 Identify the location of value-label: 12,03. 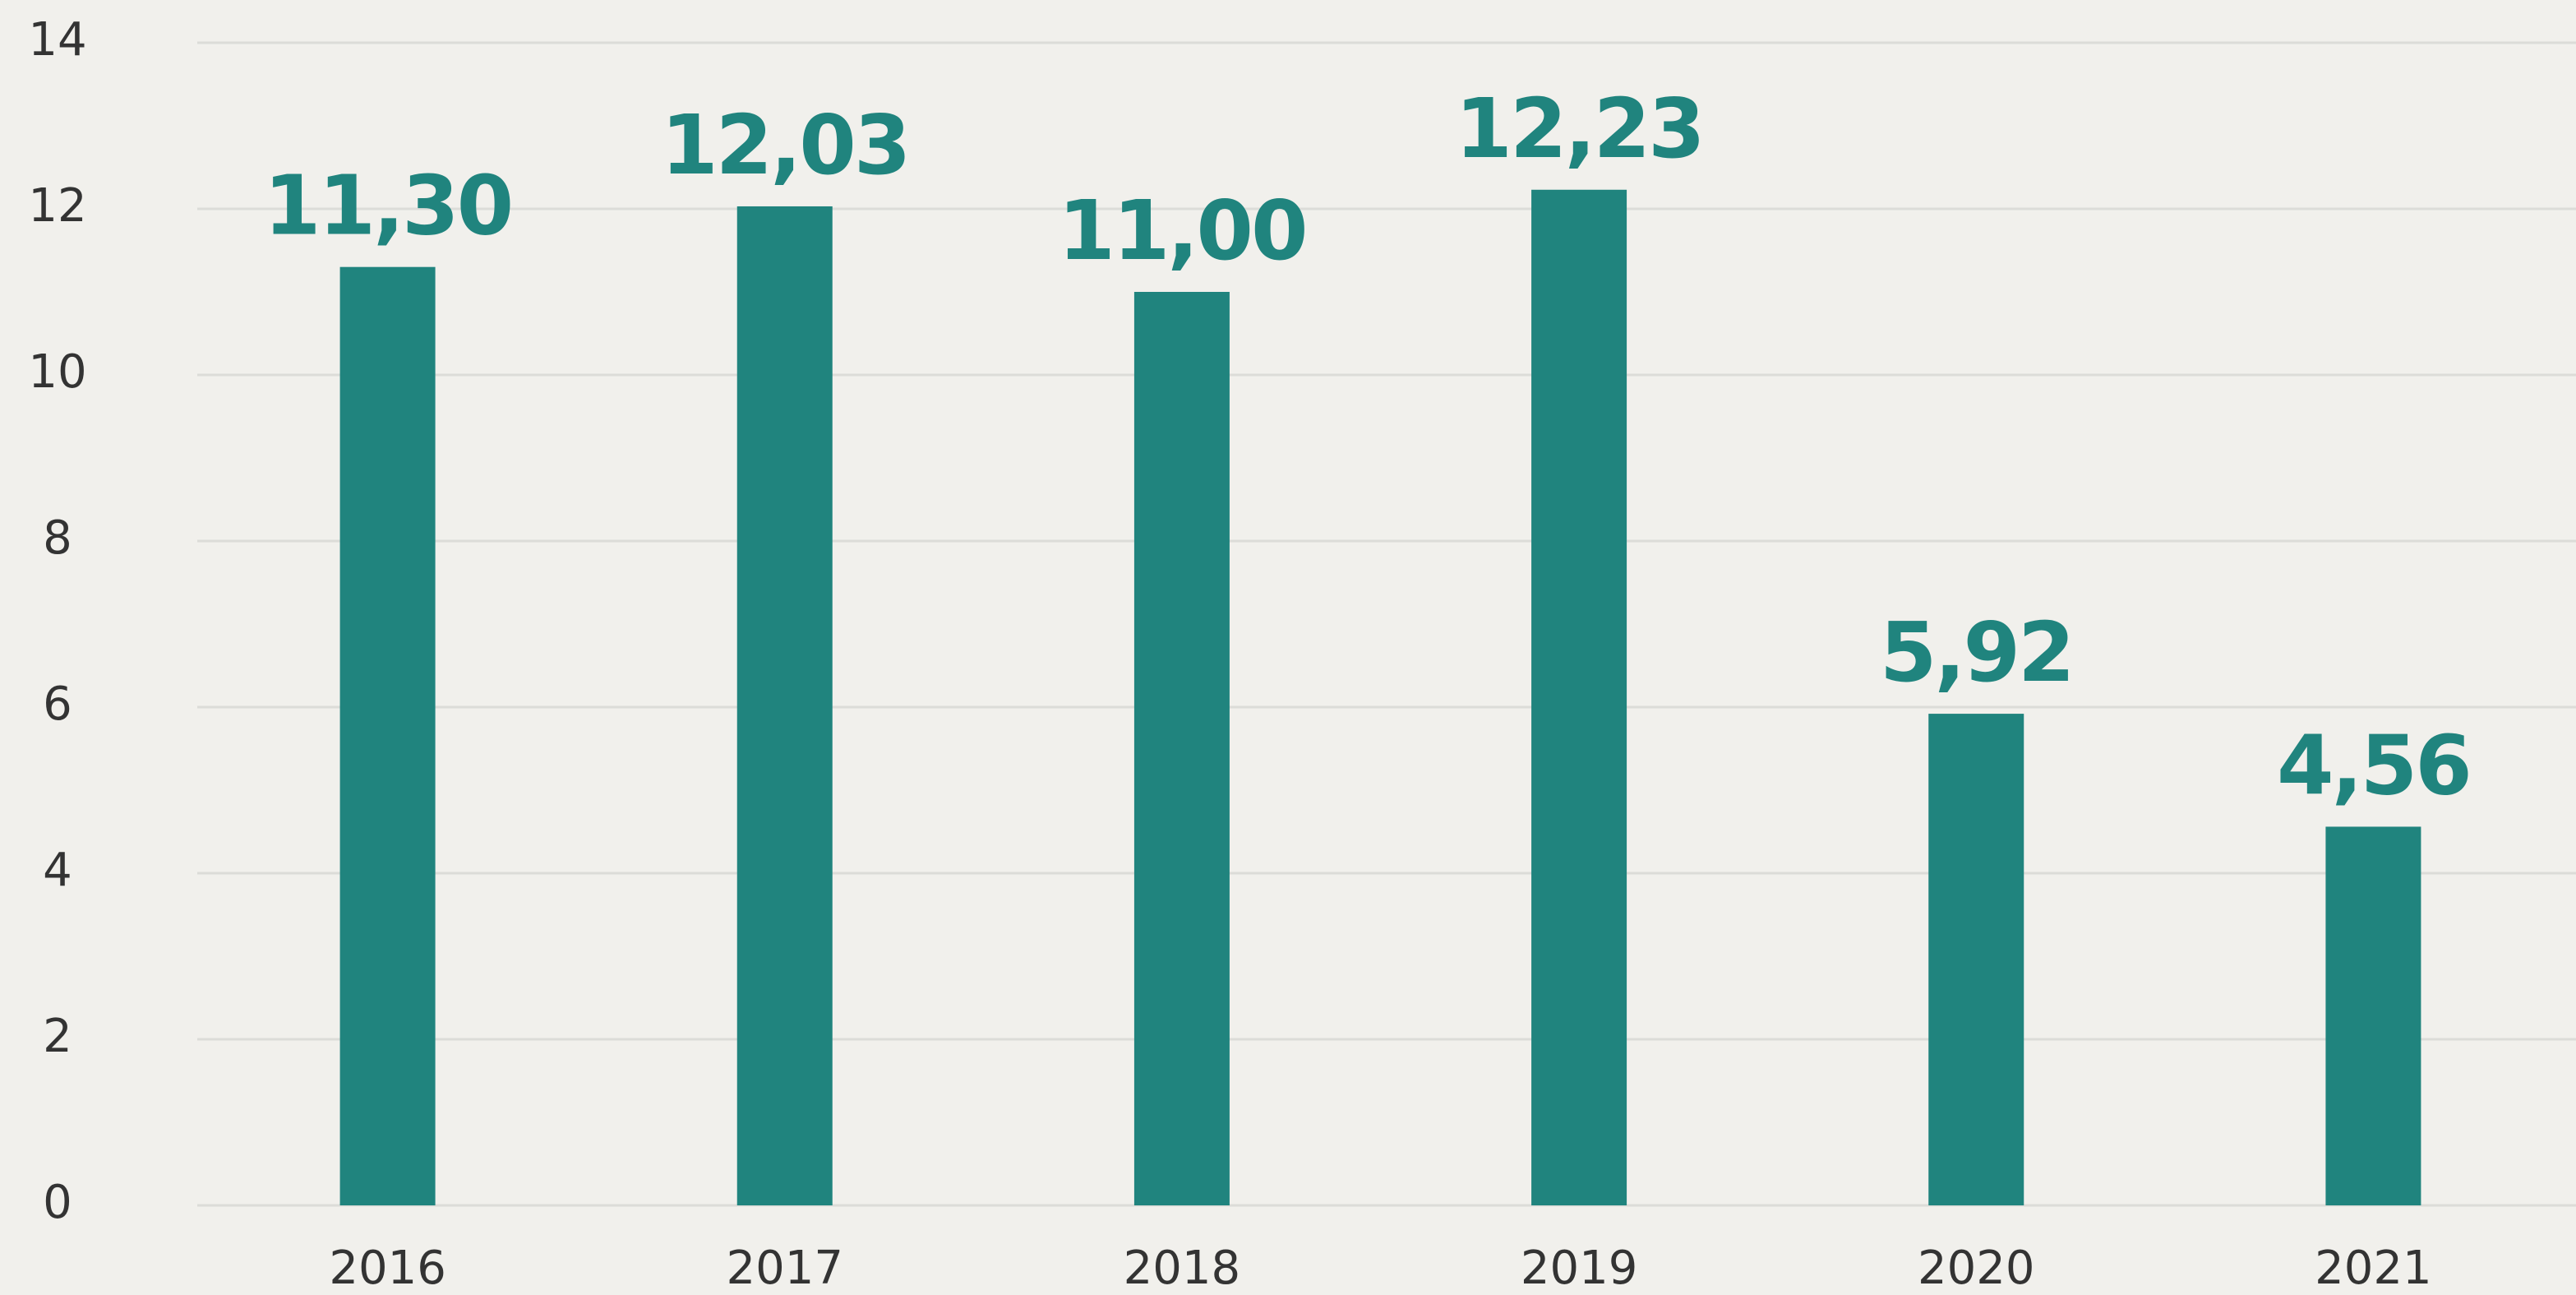
(784, 145).